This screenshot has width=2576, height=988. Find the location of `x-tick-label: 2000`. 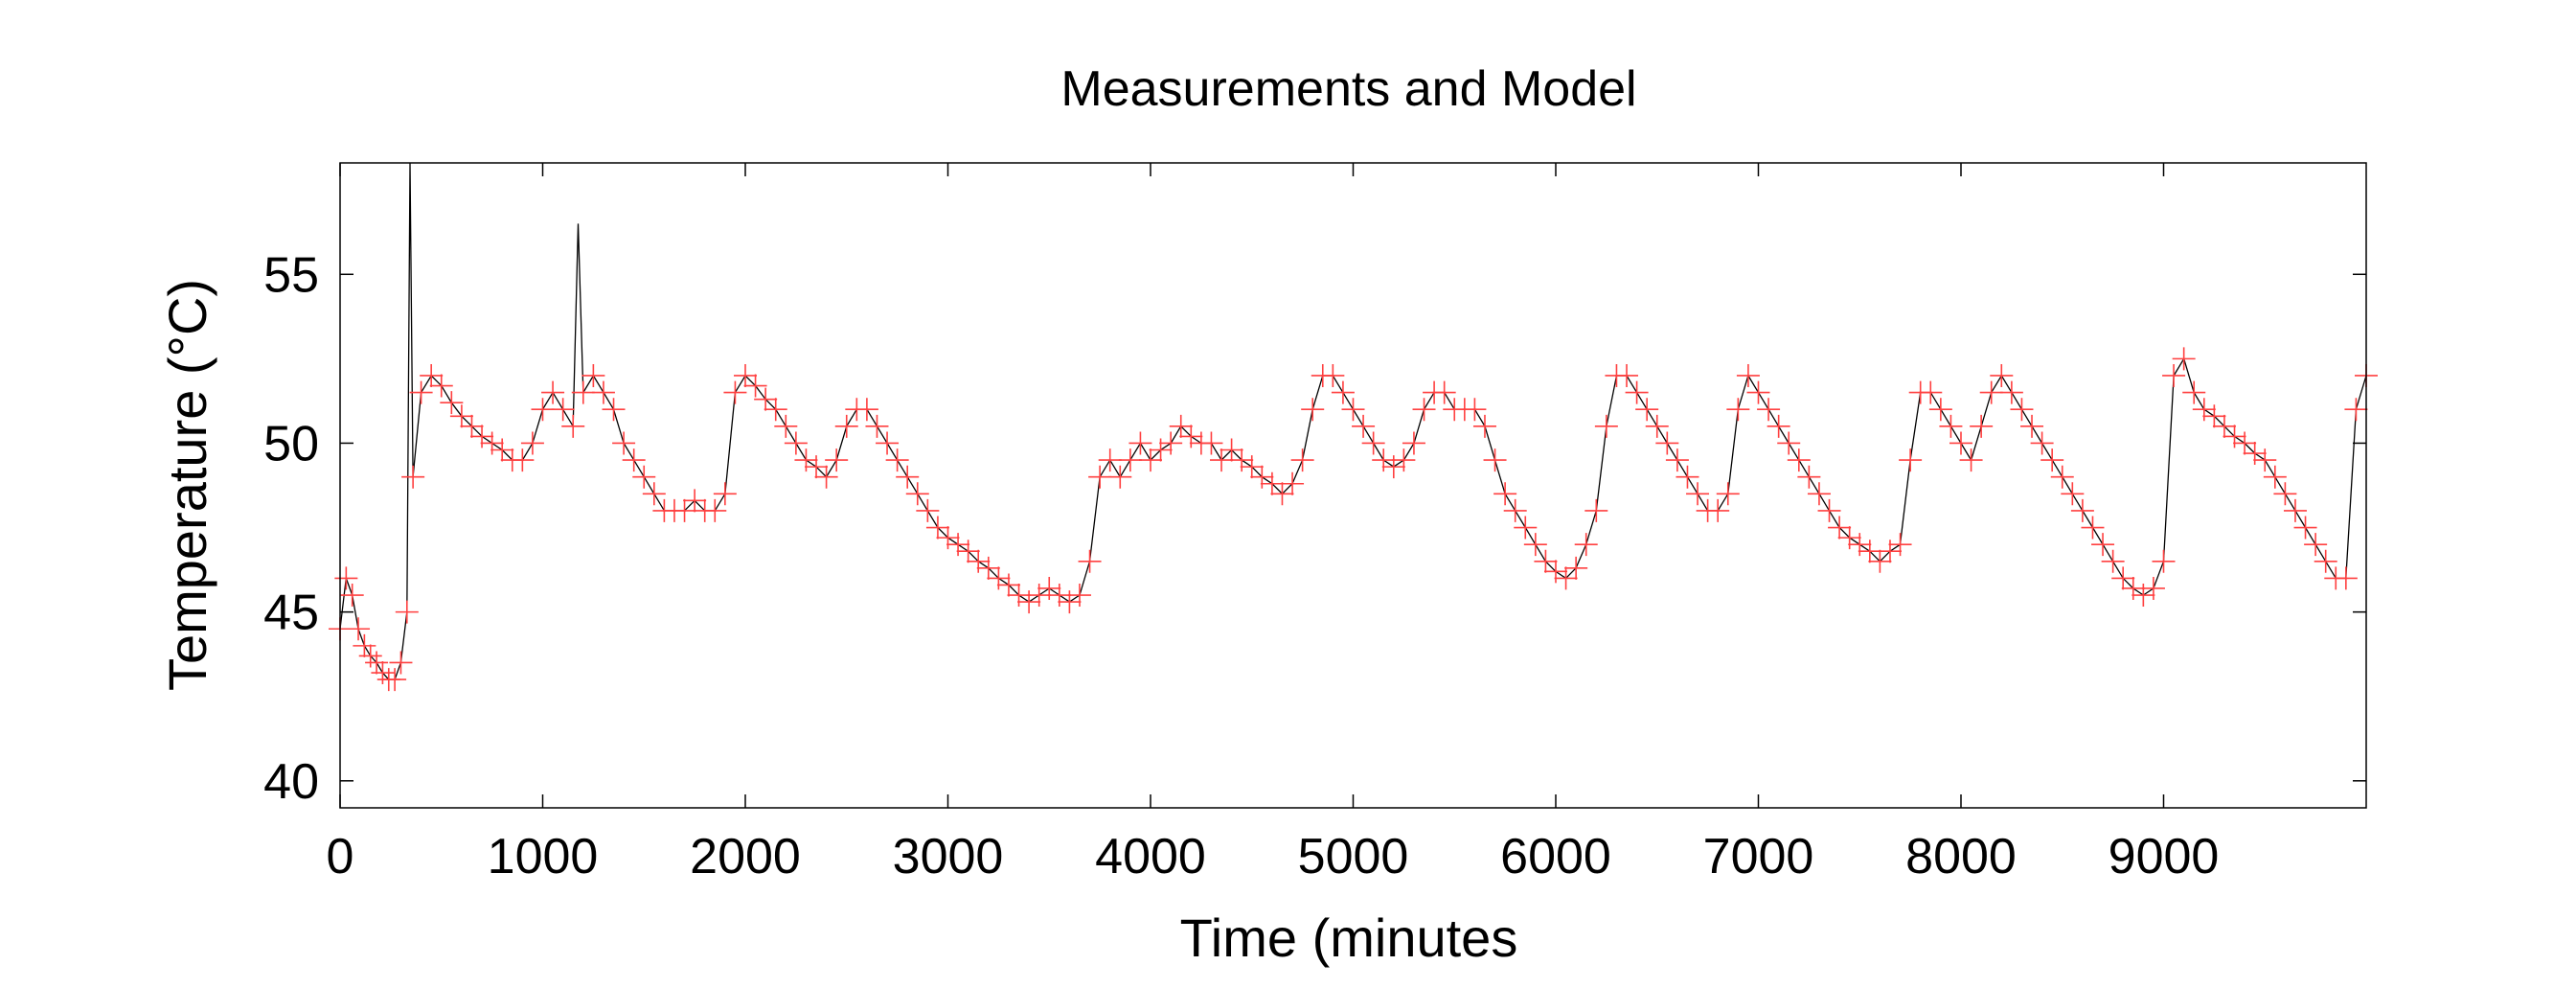

x-tick-label: 2000 is located at coordinates (745, 857).